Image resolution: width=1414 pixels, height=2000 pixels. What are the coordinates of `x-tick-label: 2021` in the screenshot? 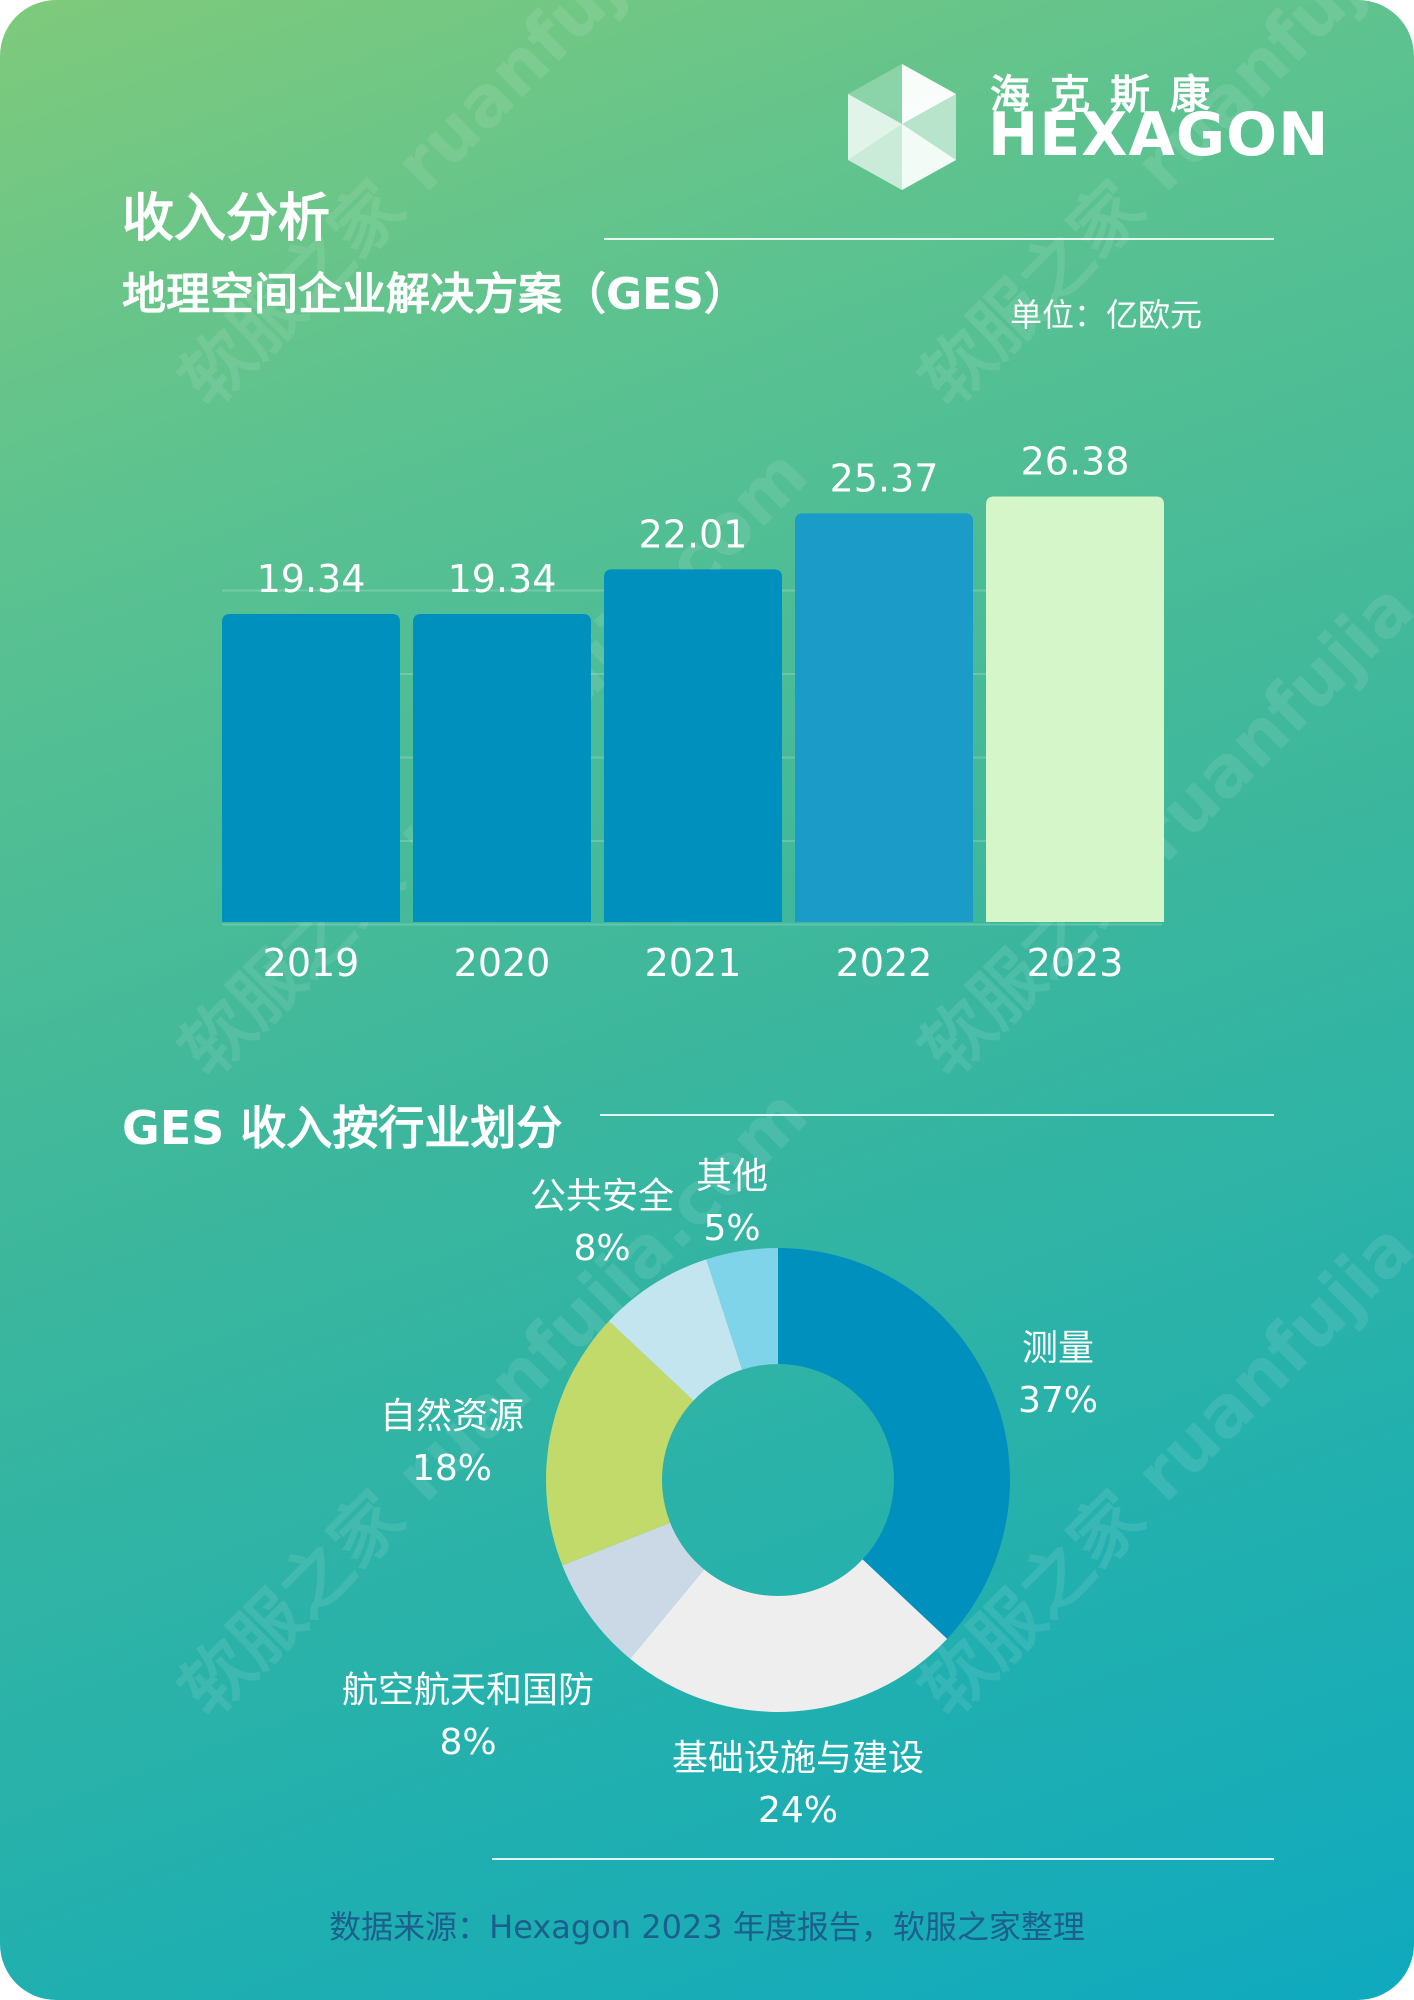 It's located at (693, 963).